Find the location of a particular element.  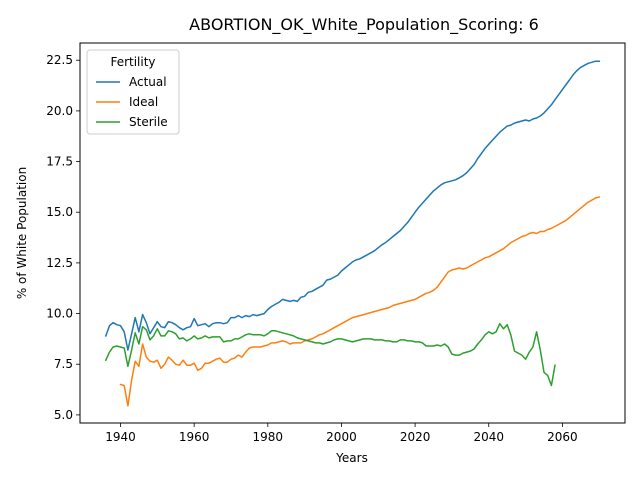

legend-label-ideal: Ideal is located at coordinates (143, 102).